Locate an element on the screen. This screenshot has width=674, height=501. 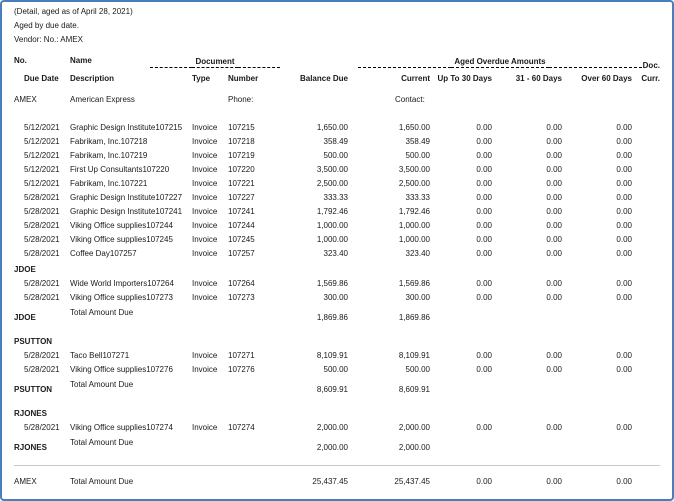
current-cell: 1,000.00 is located at coordinates (414, 225).